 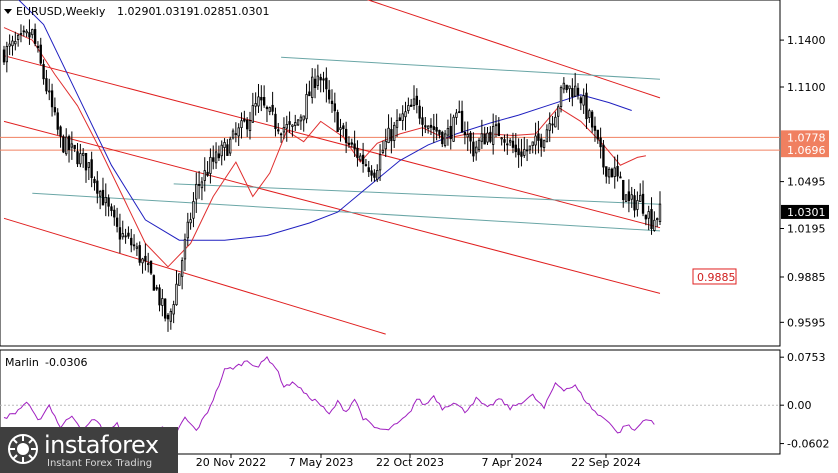 What do you see at coordinates (212, 11) in the screenshot?
I see `low-value: 1.0285` at bounding box center [212, 11].